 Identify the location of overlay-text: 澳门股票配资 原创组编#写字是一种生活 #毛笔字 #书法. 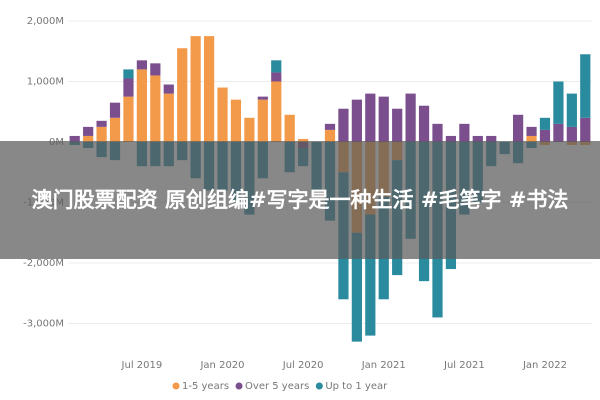
(300, 200).